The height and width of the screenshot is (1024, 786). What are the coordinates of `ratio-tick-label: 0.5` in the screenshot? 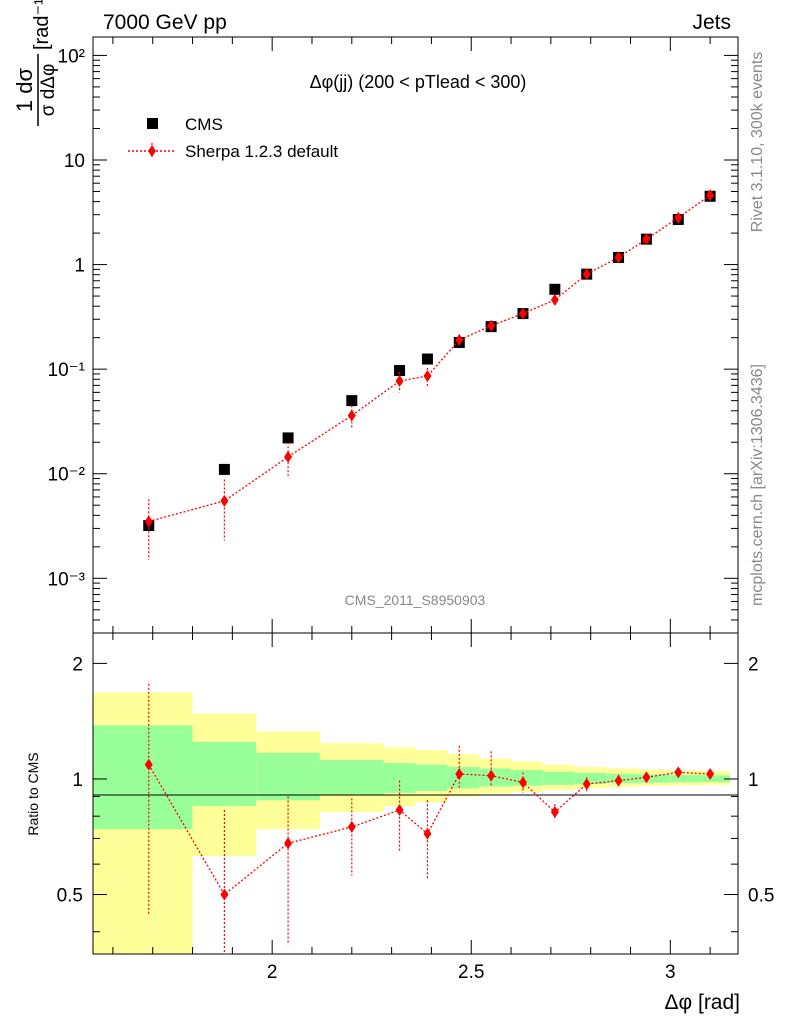 It's located at (70, 896).